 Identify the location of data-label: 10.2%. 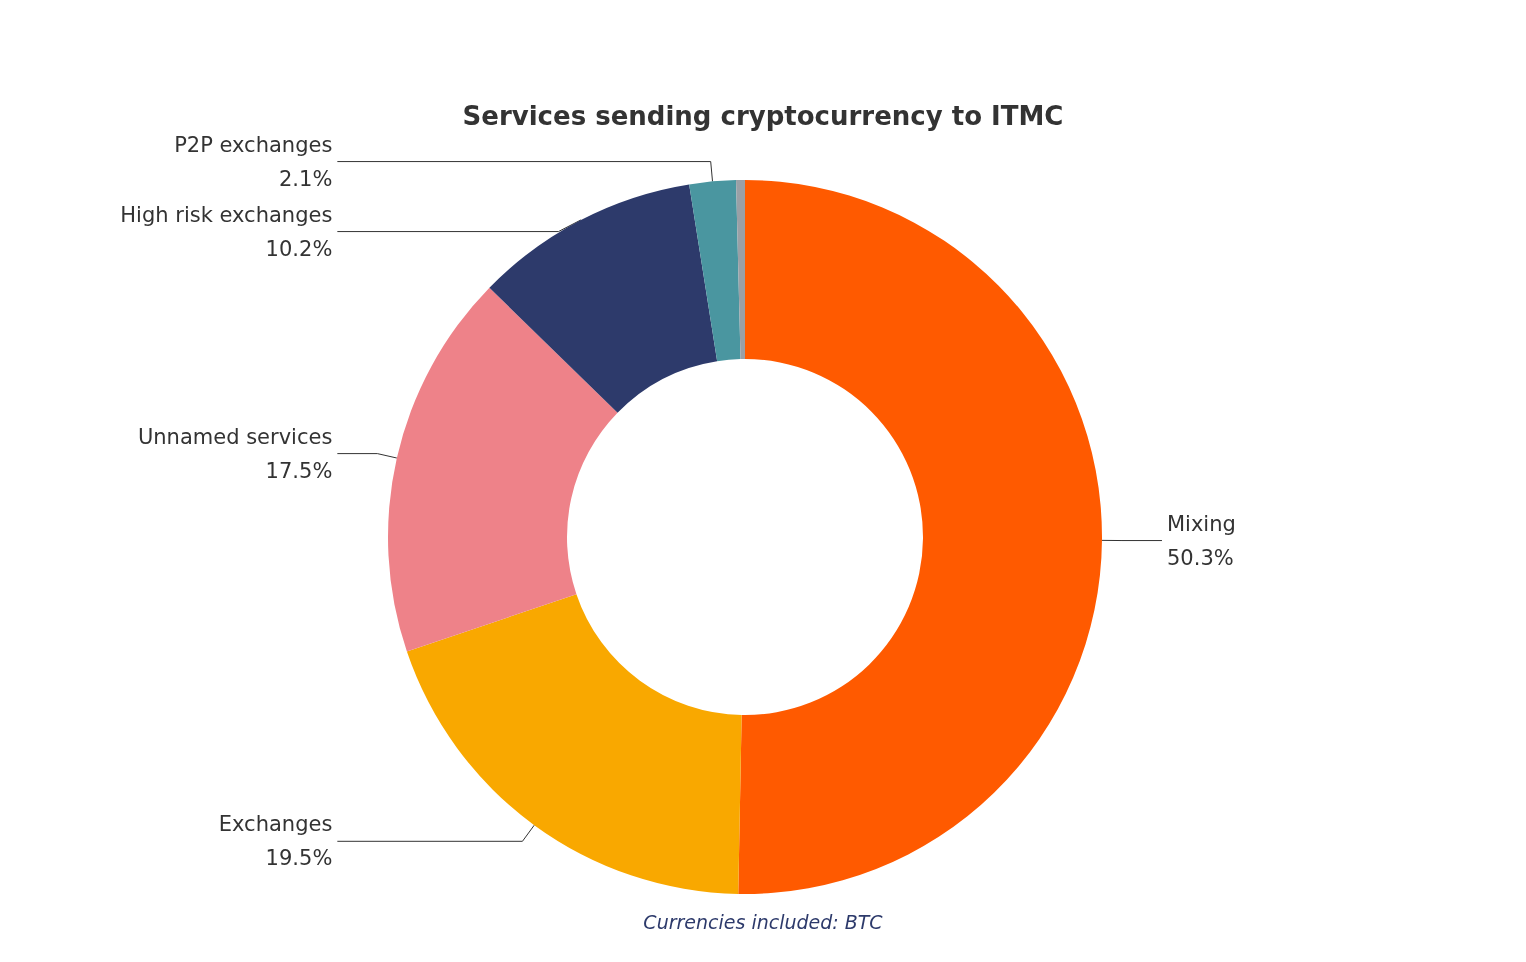
(299, 248).